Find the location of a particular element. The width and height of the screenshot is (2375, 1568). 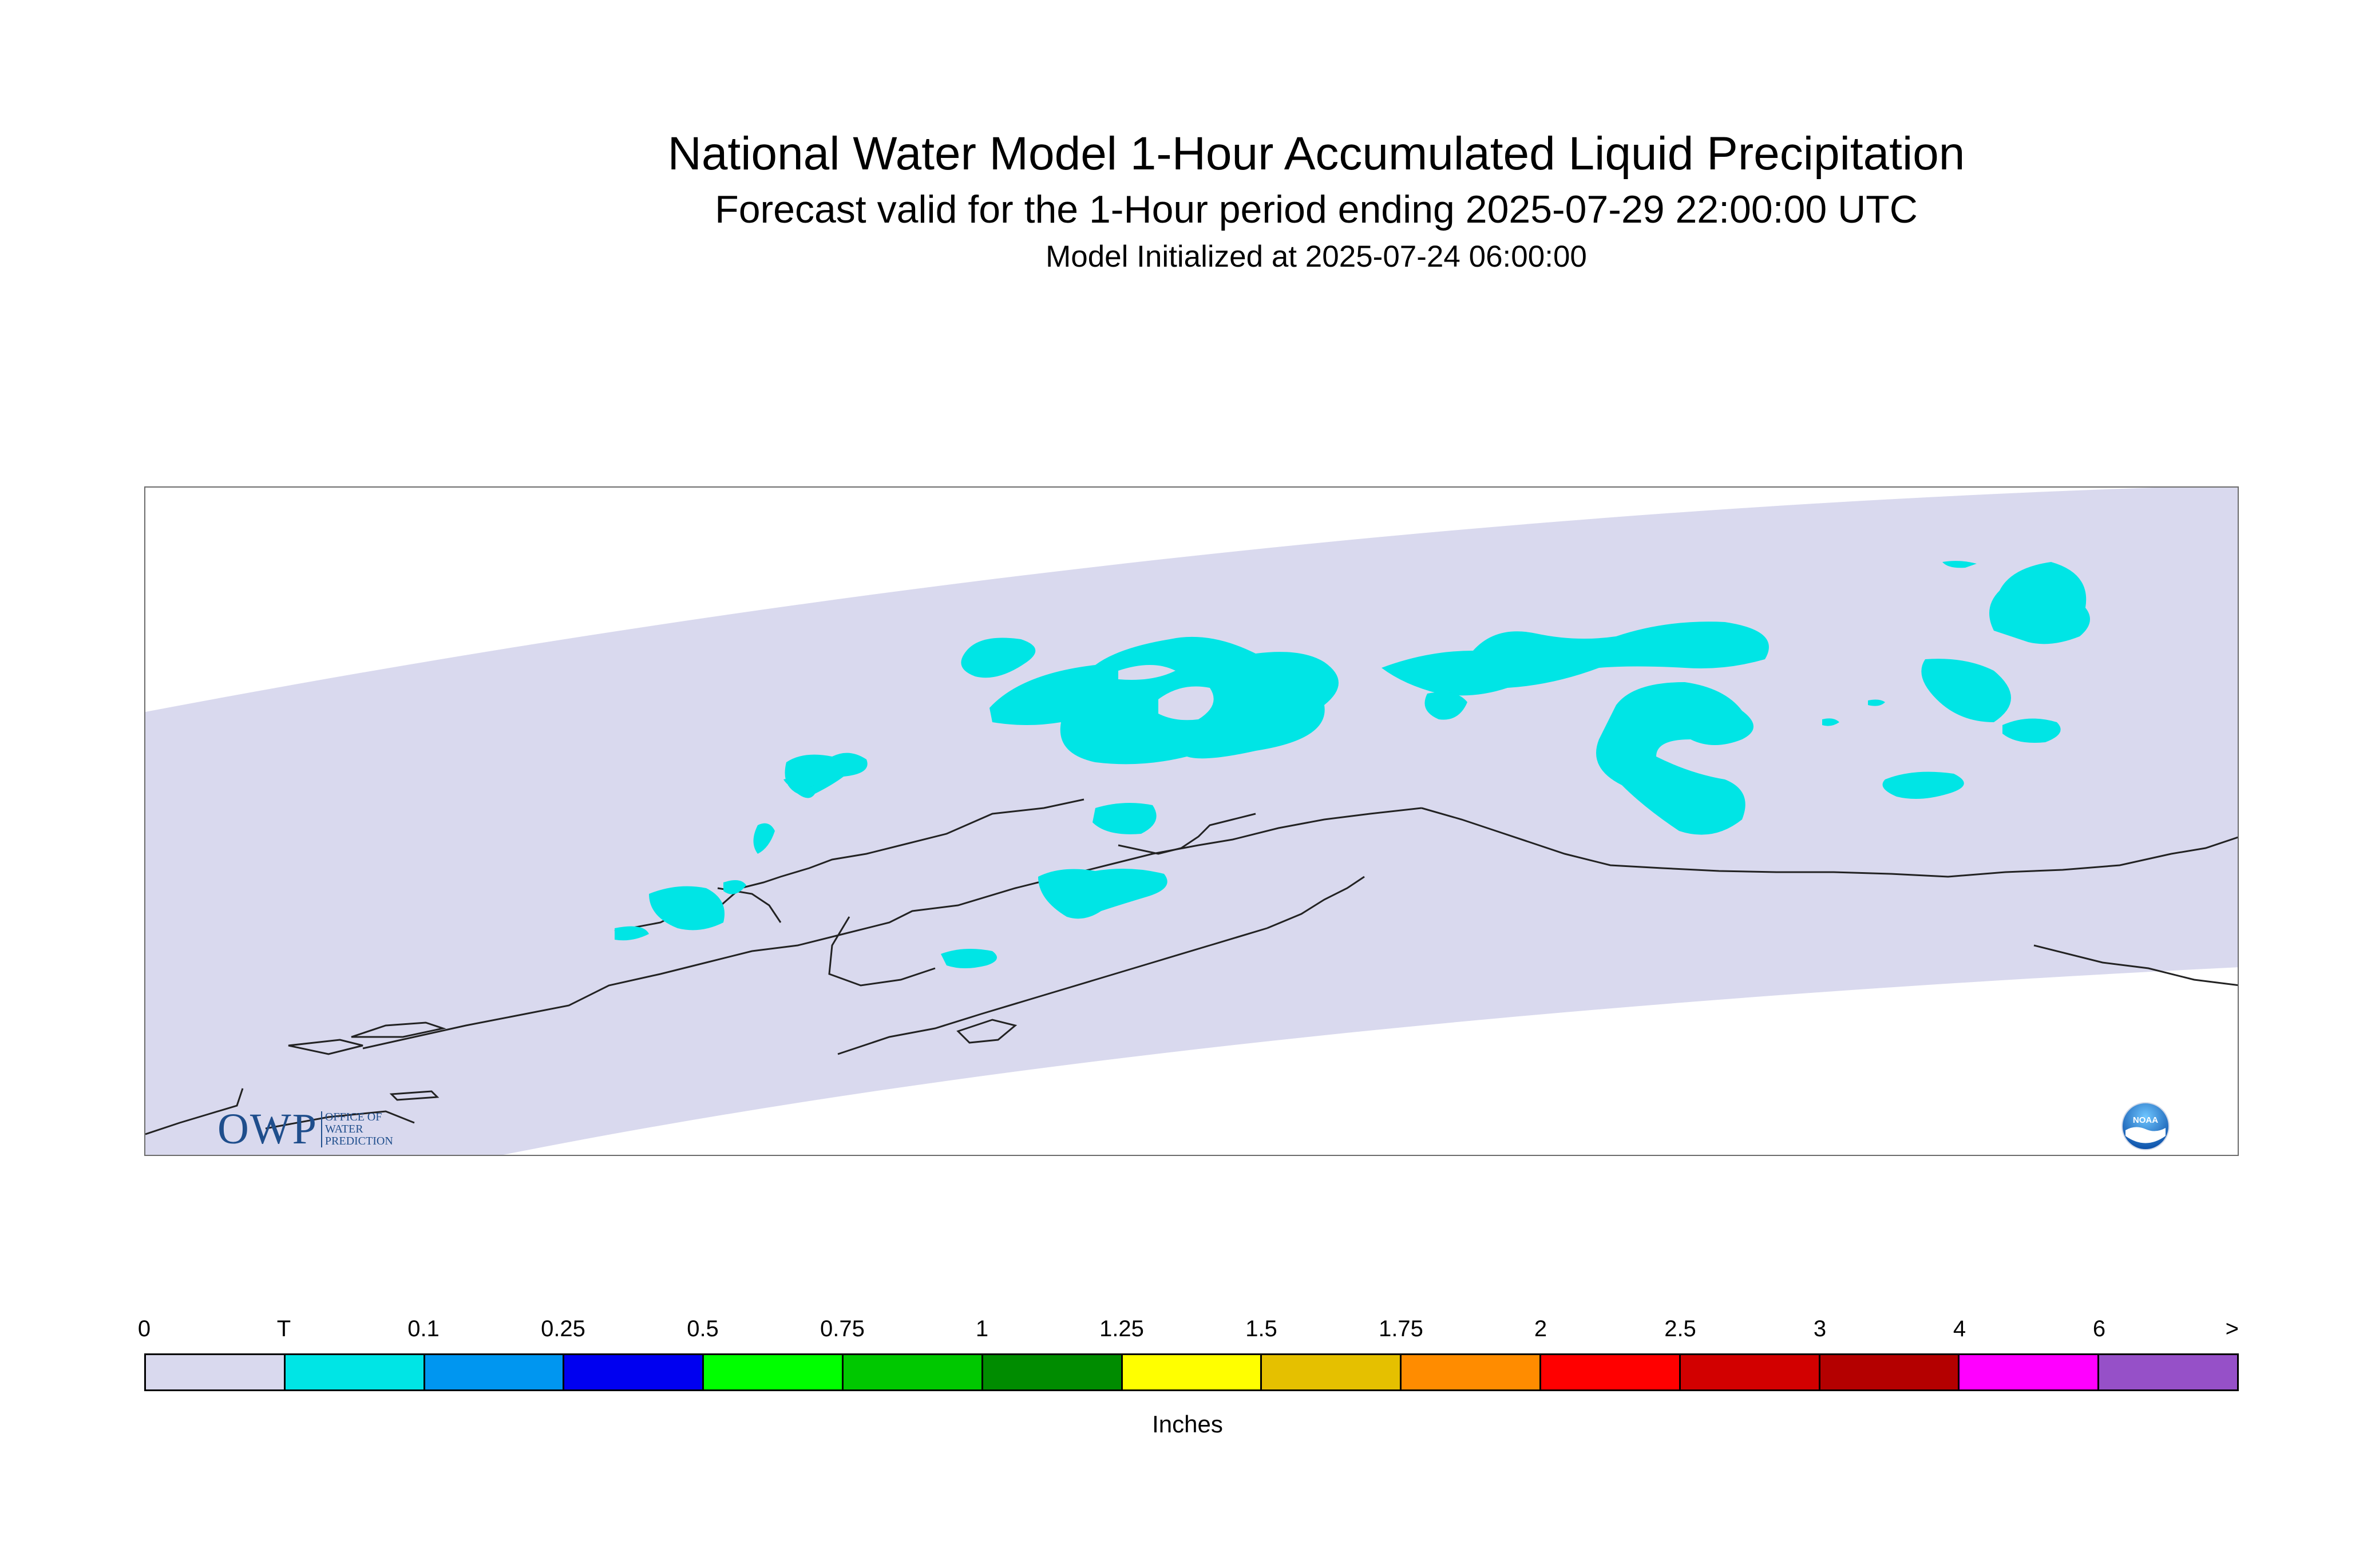

legend-label: 6 is located at coordinates (2099, 1328).